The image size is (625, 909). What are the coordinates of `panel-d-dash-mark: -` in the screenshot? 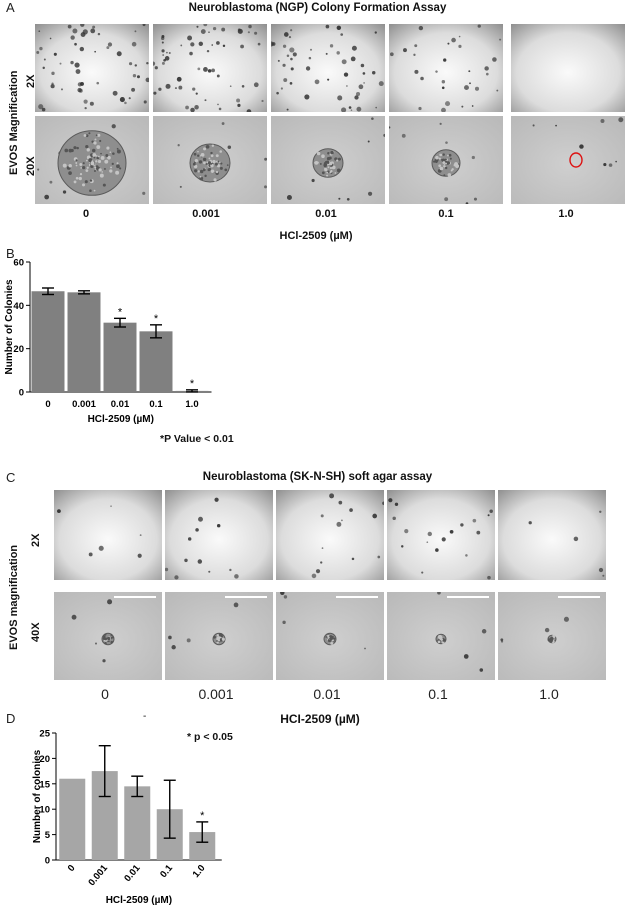 It's located at (145, 716).